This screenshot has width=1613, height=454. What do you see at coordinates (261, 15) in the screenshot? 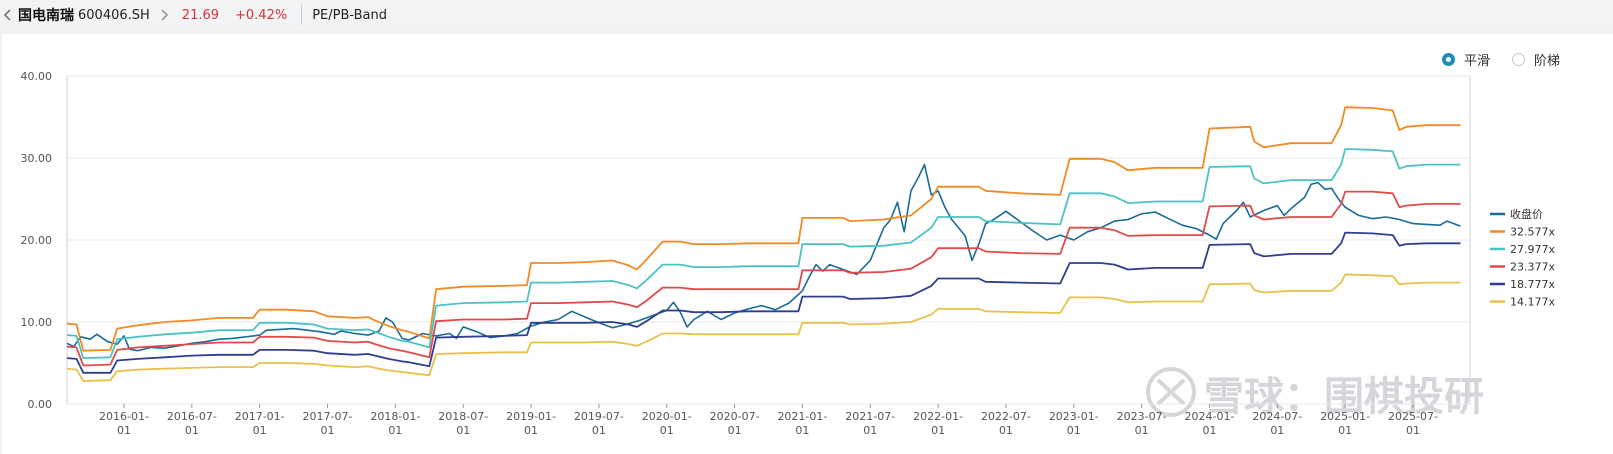
I see `price-change: +0.42%` at bounding box center [261, 15].